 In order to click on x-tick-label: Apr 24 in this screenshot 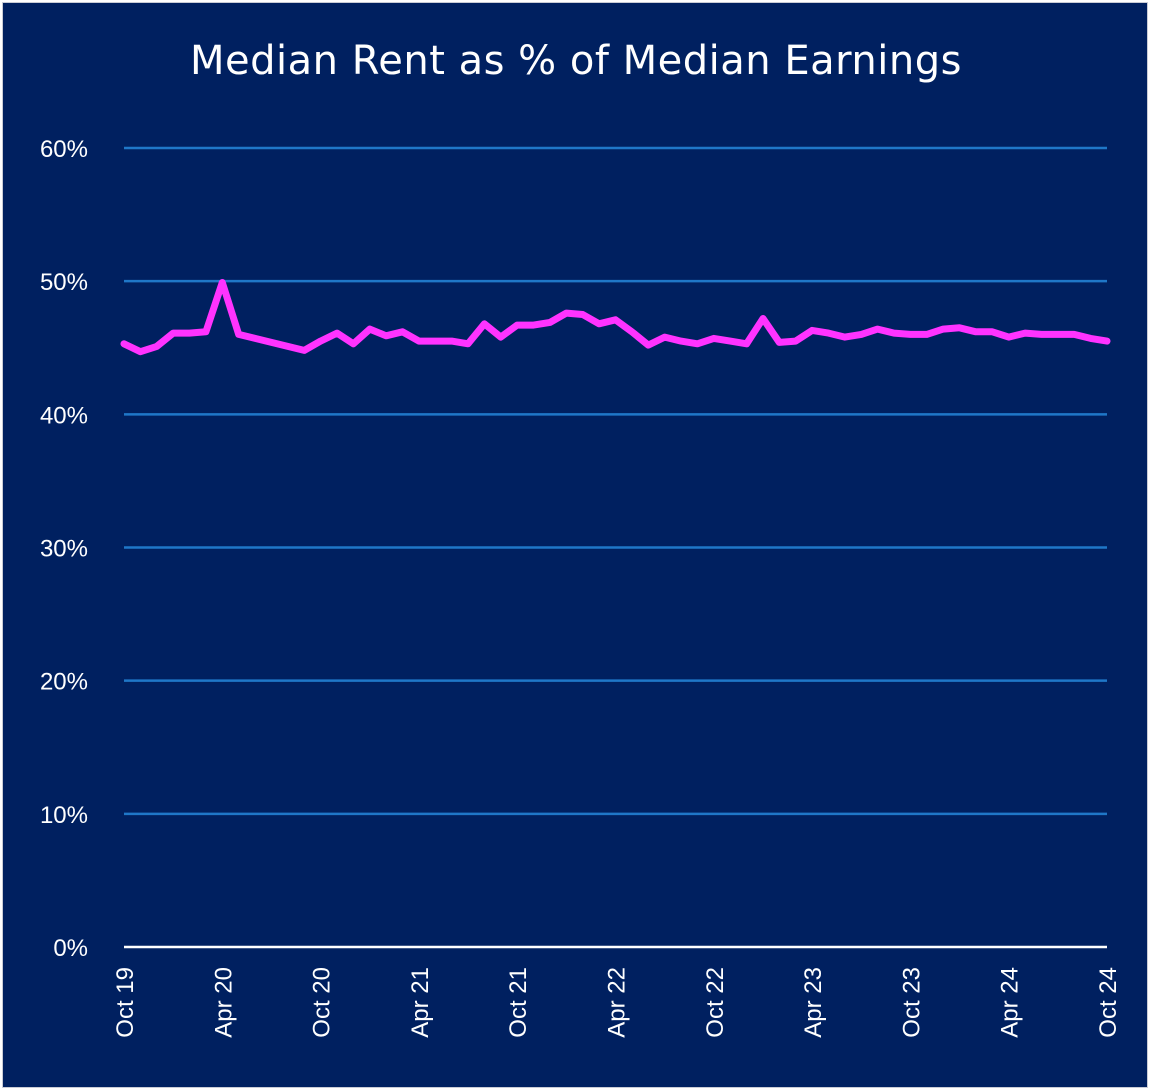, I will do `click(1010, 1002)`.